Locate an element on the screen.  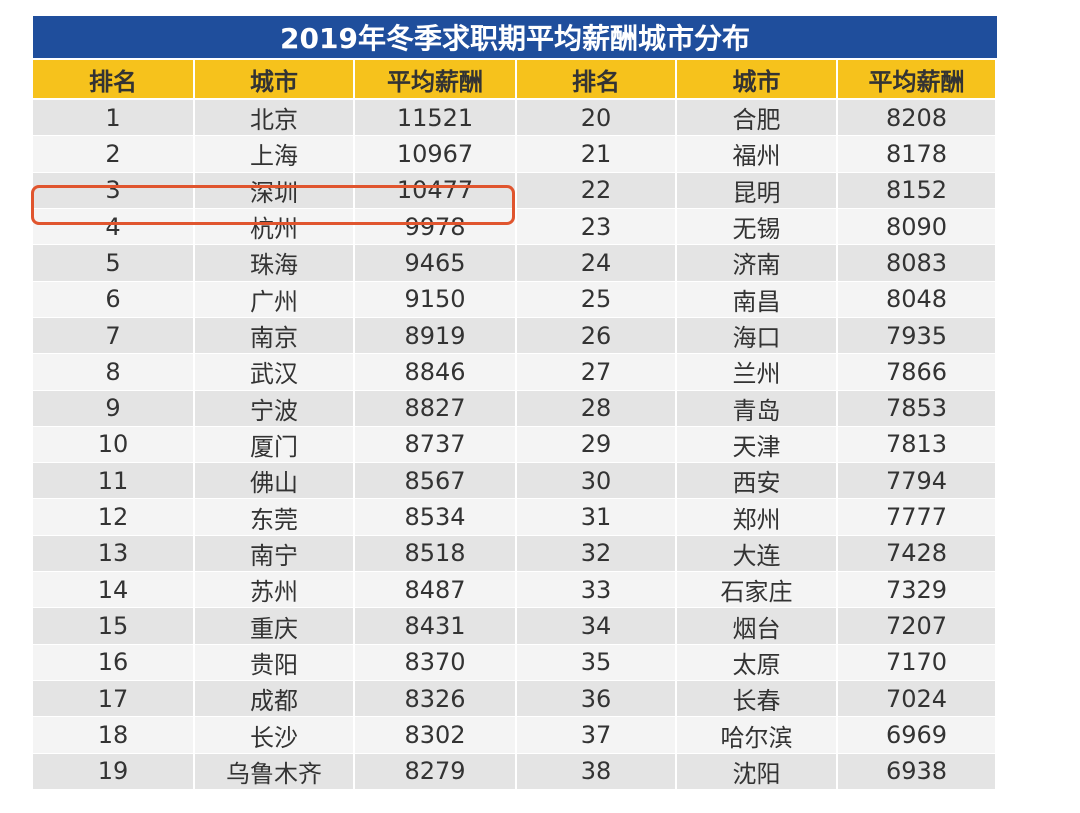
table-cell: 32 is located at coordinates (597, 554).